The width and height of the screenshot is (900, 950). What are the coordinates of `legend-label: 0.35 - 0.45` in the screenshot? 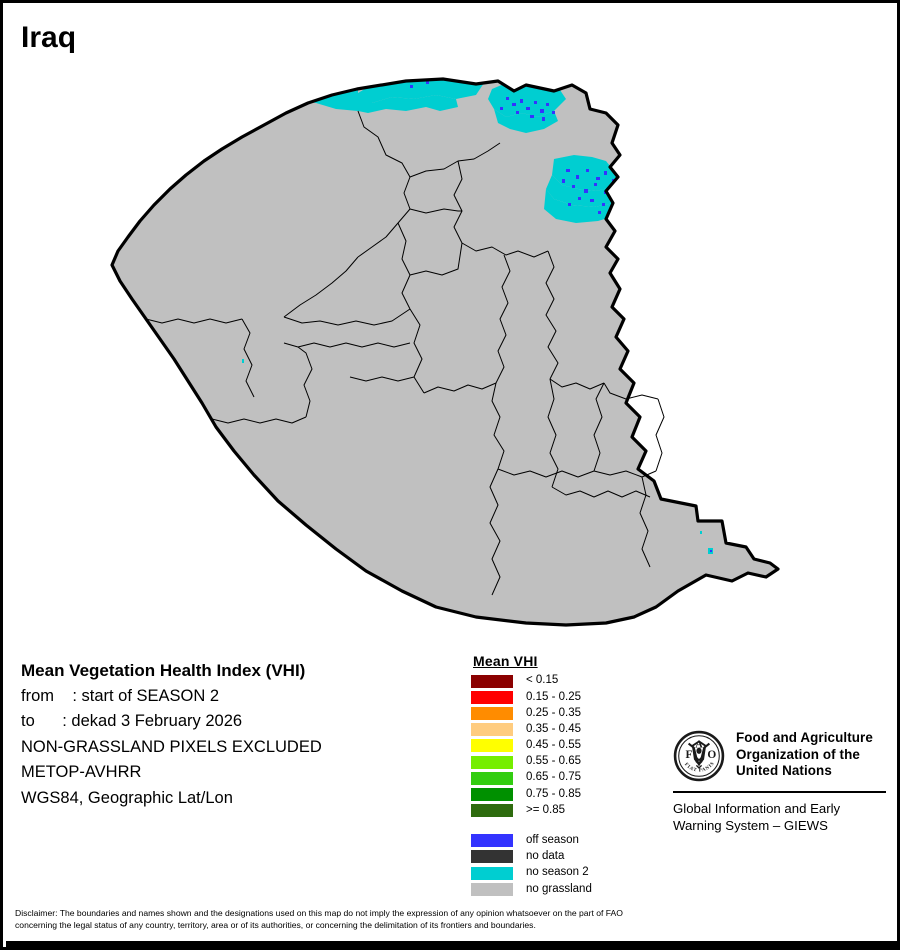 It's located at (553, 728).